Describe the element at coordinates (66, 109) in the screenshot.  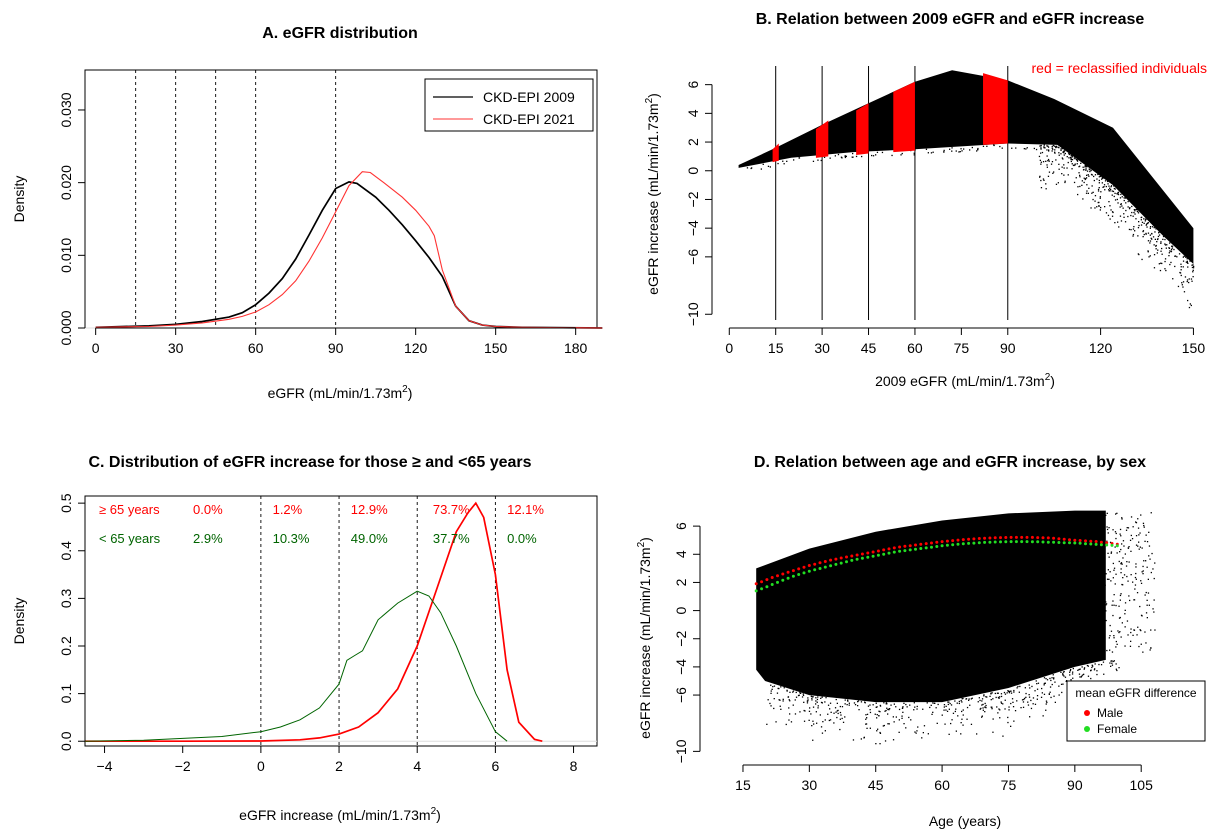
I see `panel-a-y-tick-label: 0.030` at that location.